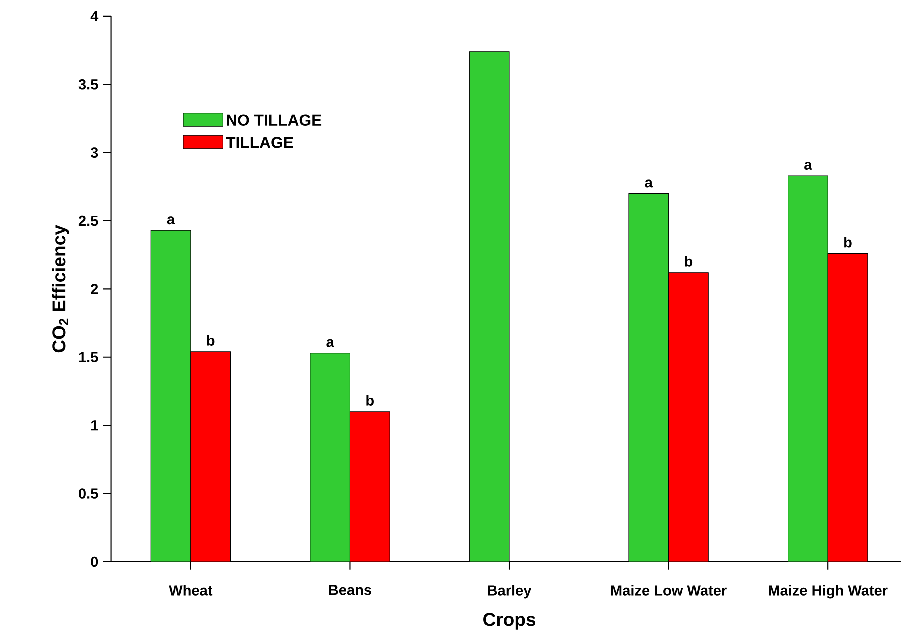 This screenshot has width=901, height=641. Describe the element at coordinates (94, 289) in the screenshot. I see `y-tick-label: 2` at that location.